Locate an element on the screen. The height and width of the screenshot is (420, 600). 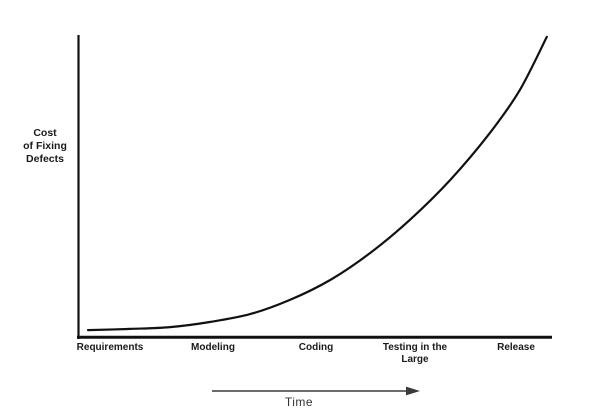
x-axis-title: Time is located at coordinates (299, 402).